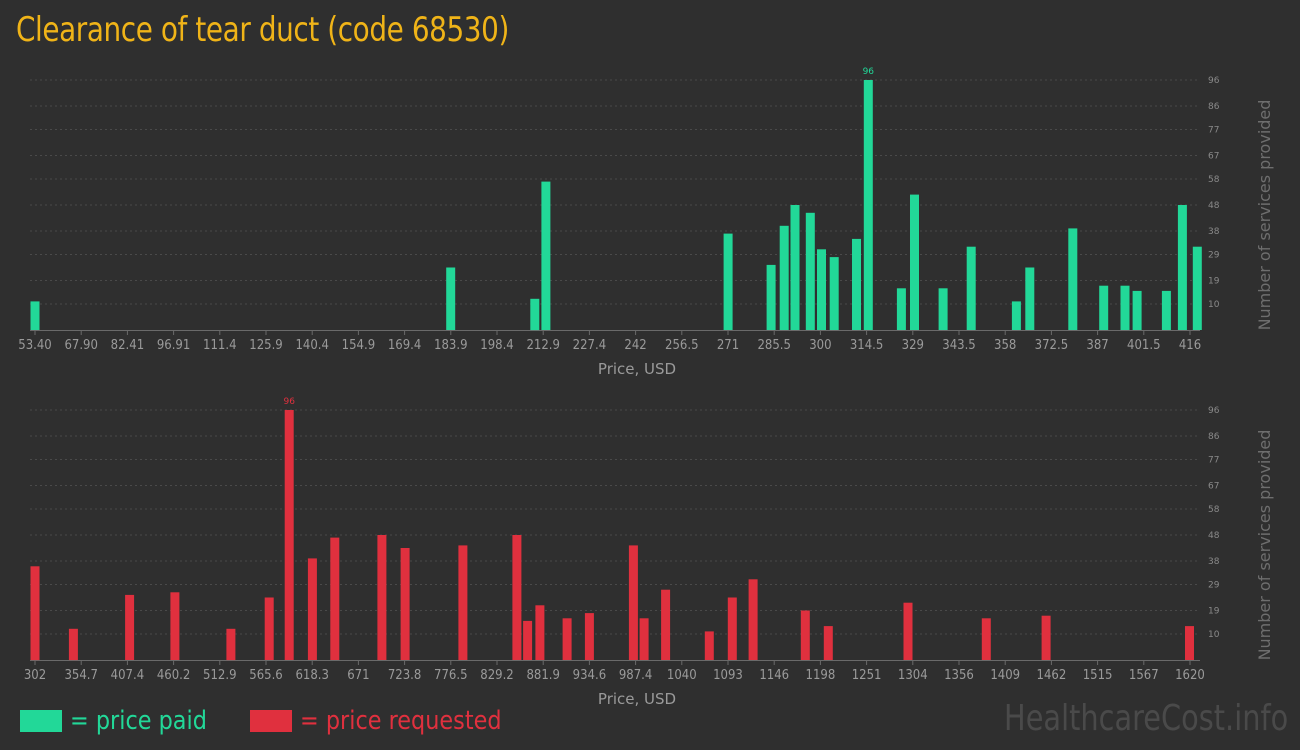 This screenshot has height=750, width=1300. What do you see at coordinates (173, 345) in the screenshot?
I see `paid-x-tick-label: 96.91` at bounding box center [173, 345].